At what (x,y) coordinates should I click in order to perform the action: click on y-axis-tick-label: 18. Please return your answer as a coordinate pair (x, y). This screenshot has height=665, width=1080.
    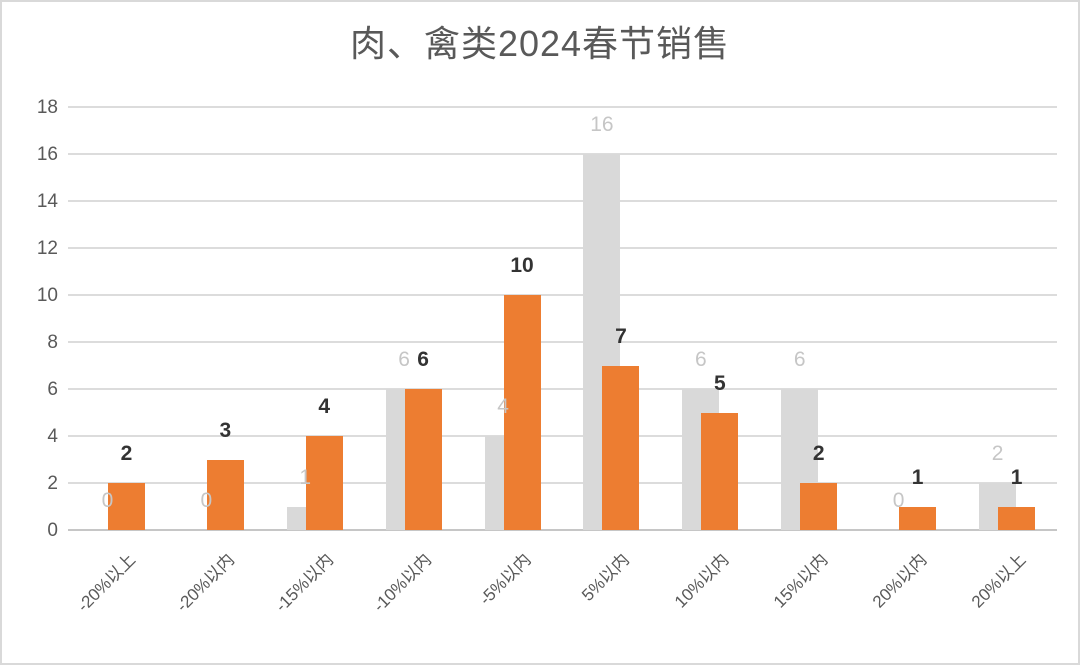
    Looking at the image, I should click on (47, 107).